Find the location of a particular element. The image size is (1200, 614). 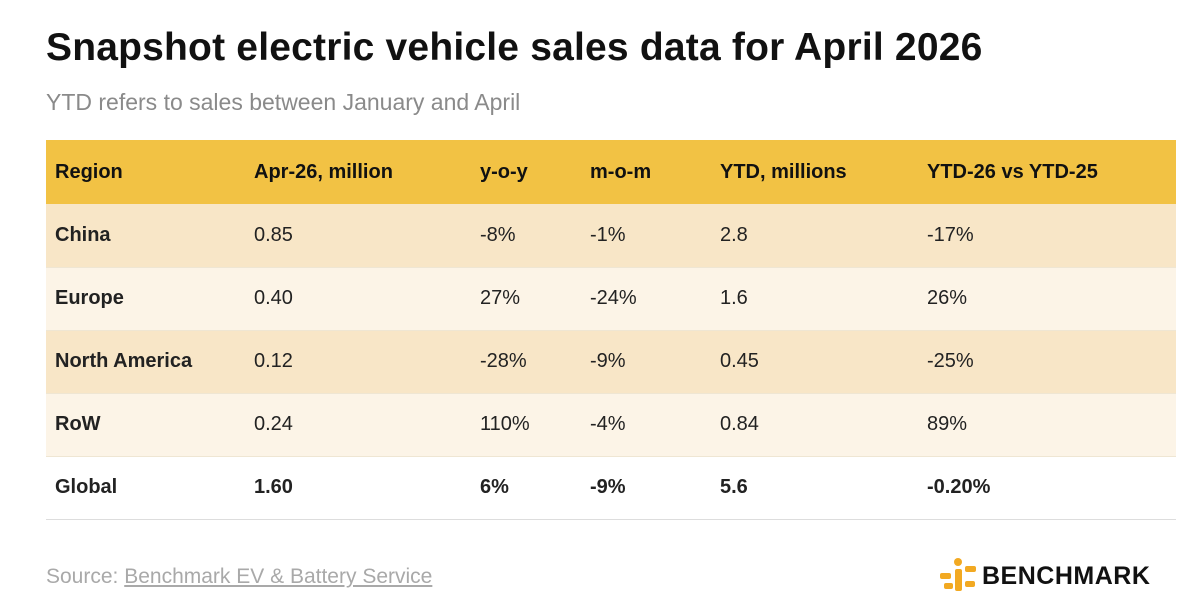

mom-cell: -24% is located at coordinates (613, 298).